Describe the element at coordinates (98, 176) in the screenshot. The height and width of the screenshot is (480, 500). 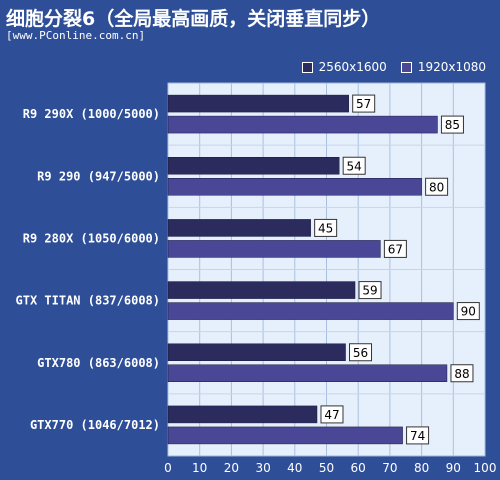
I see `category-label: R9 290 (947/5000)` at that location.